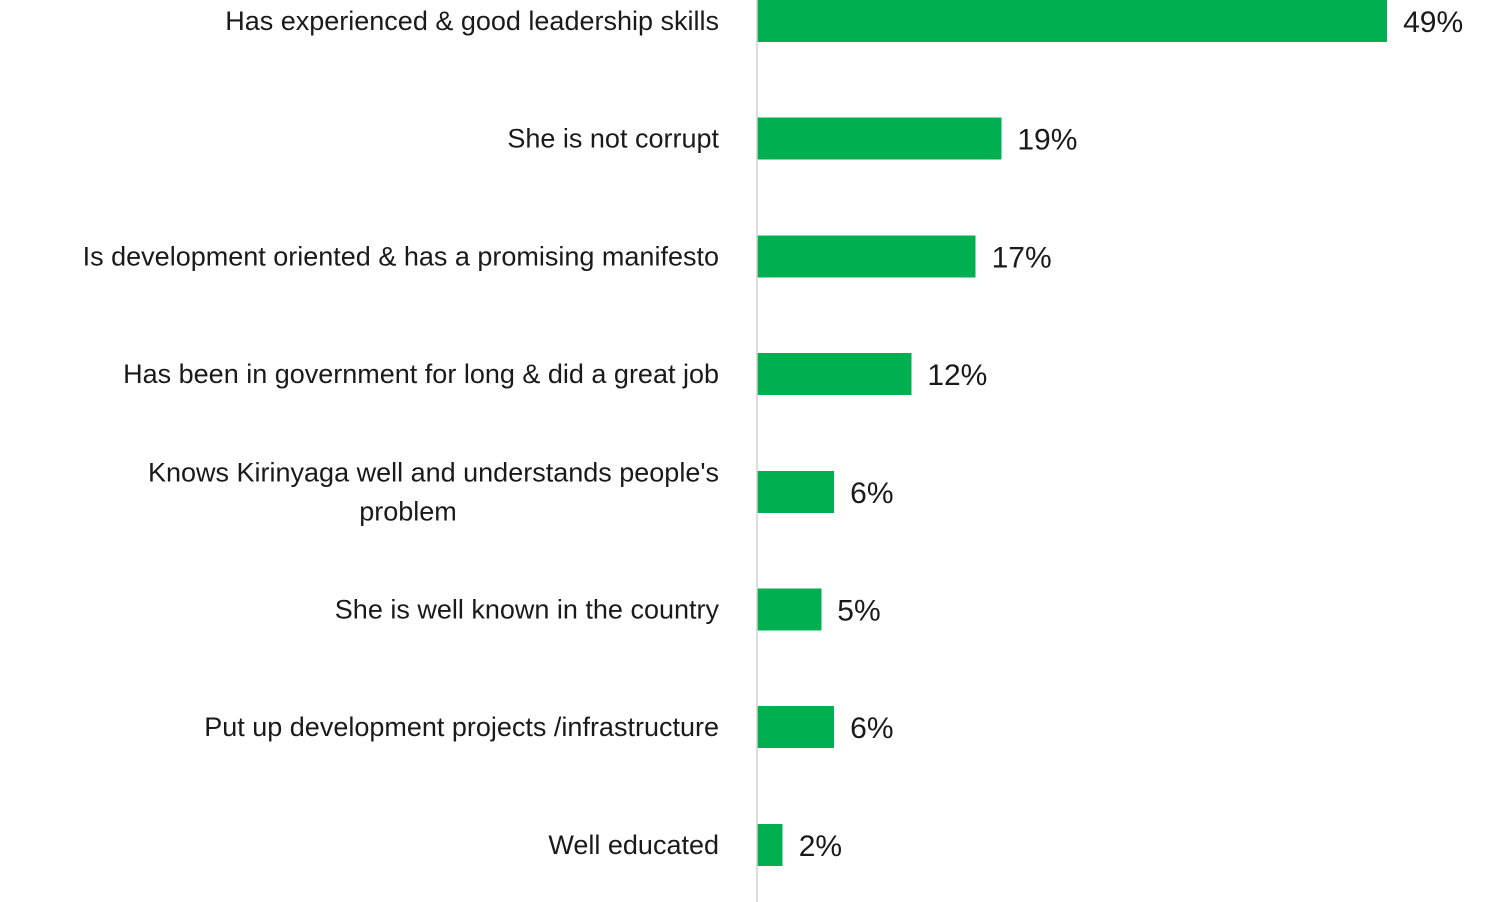  What do you see at coordinates (1022, 257) in the screenshot?
I see `data-label: 17%` at bounding box center [1022, 257].